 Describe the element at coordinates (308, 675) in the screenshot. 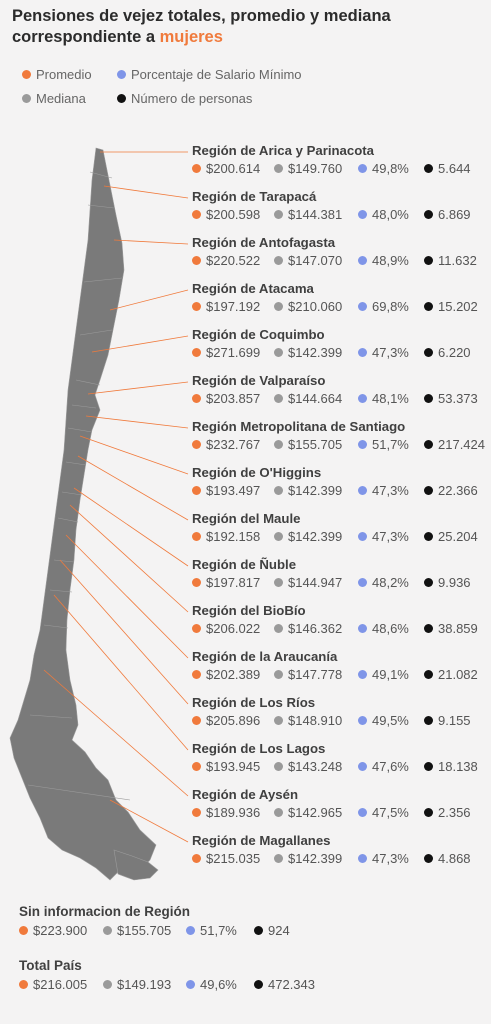

I see `region-mediana: $147.778` at that location.